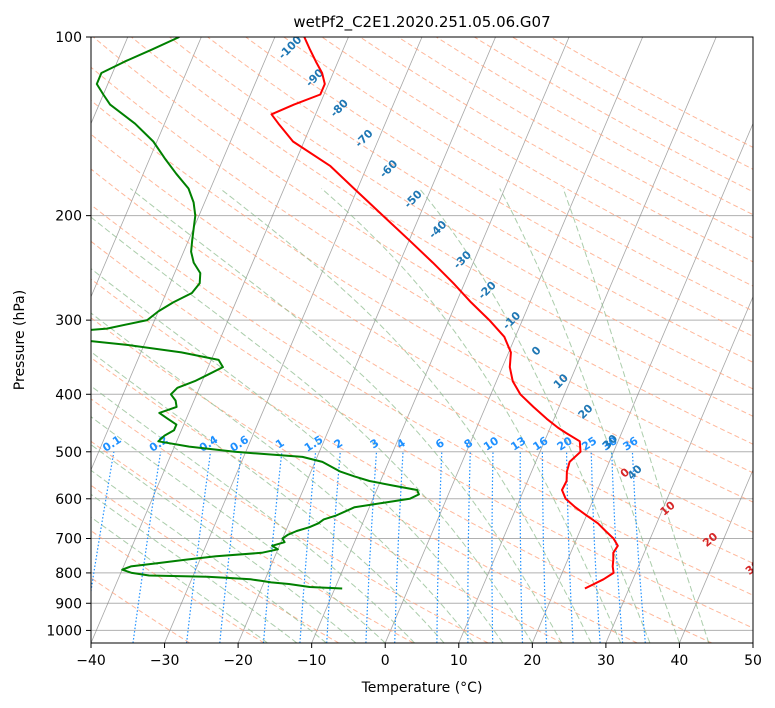  What do you see at coordinates (68, 604) in the screenshot?
I see `y-tick-label: 900` at bounding box center [68, 604].